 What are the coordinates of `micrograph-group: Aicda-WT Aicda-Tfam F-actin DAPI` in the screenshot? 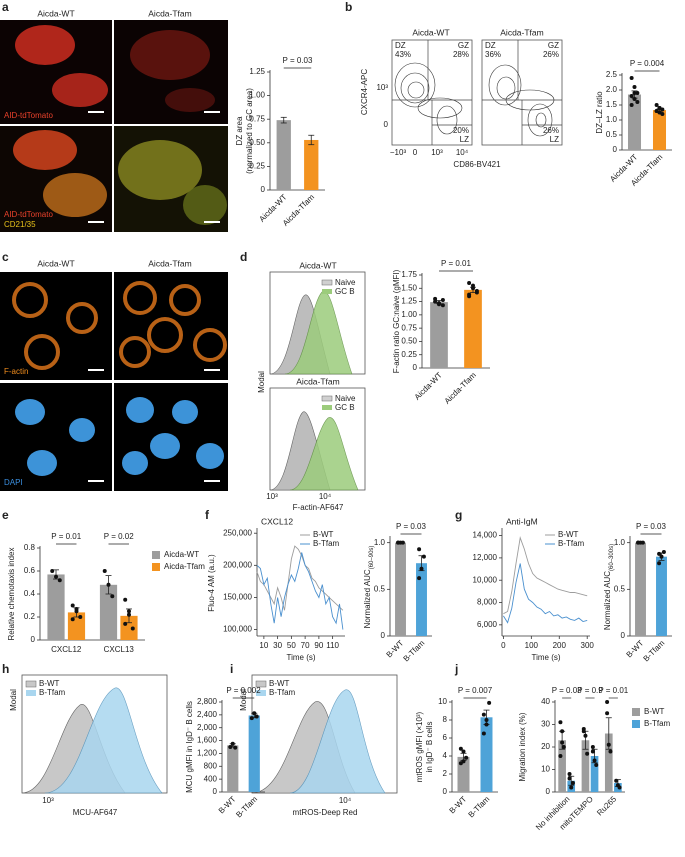 It's located at (114, 374).